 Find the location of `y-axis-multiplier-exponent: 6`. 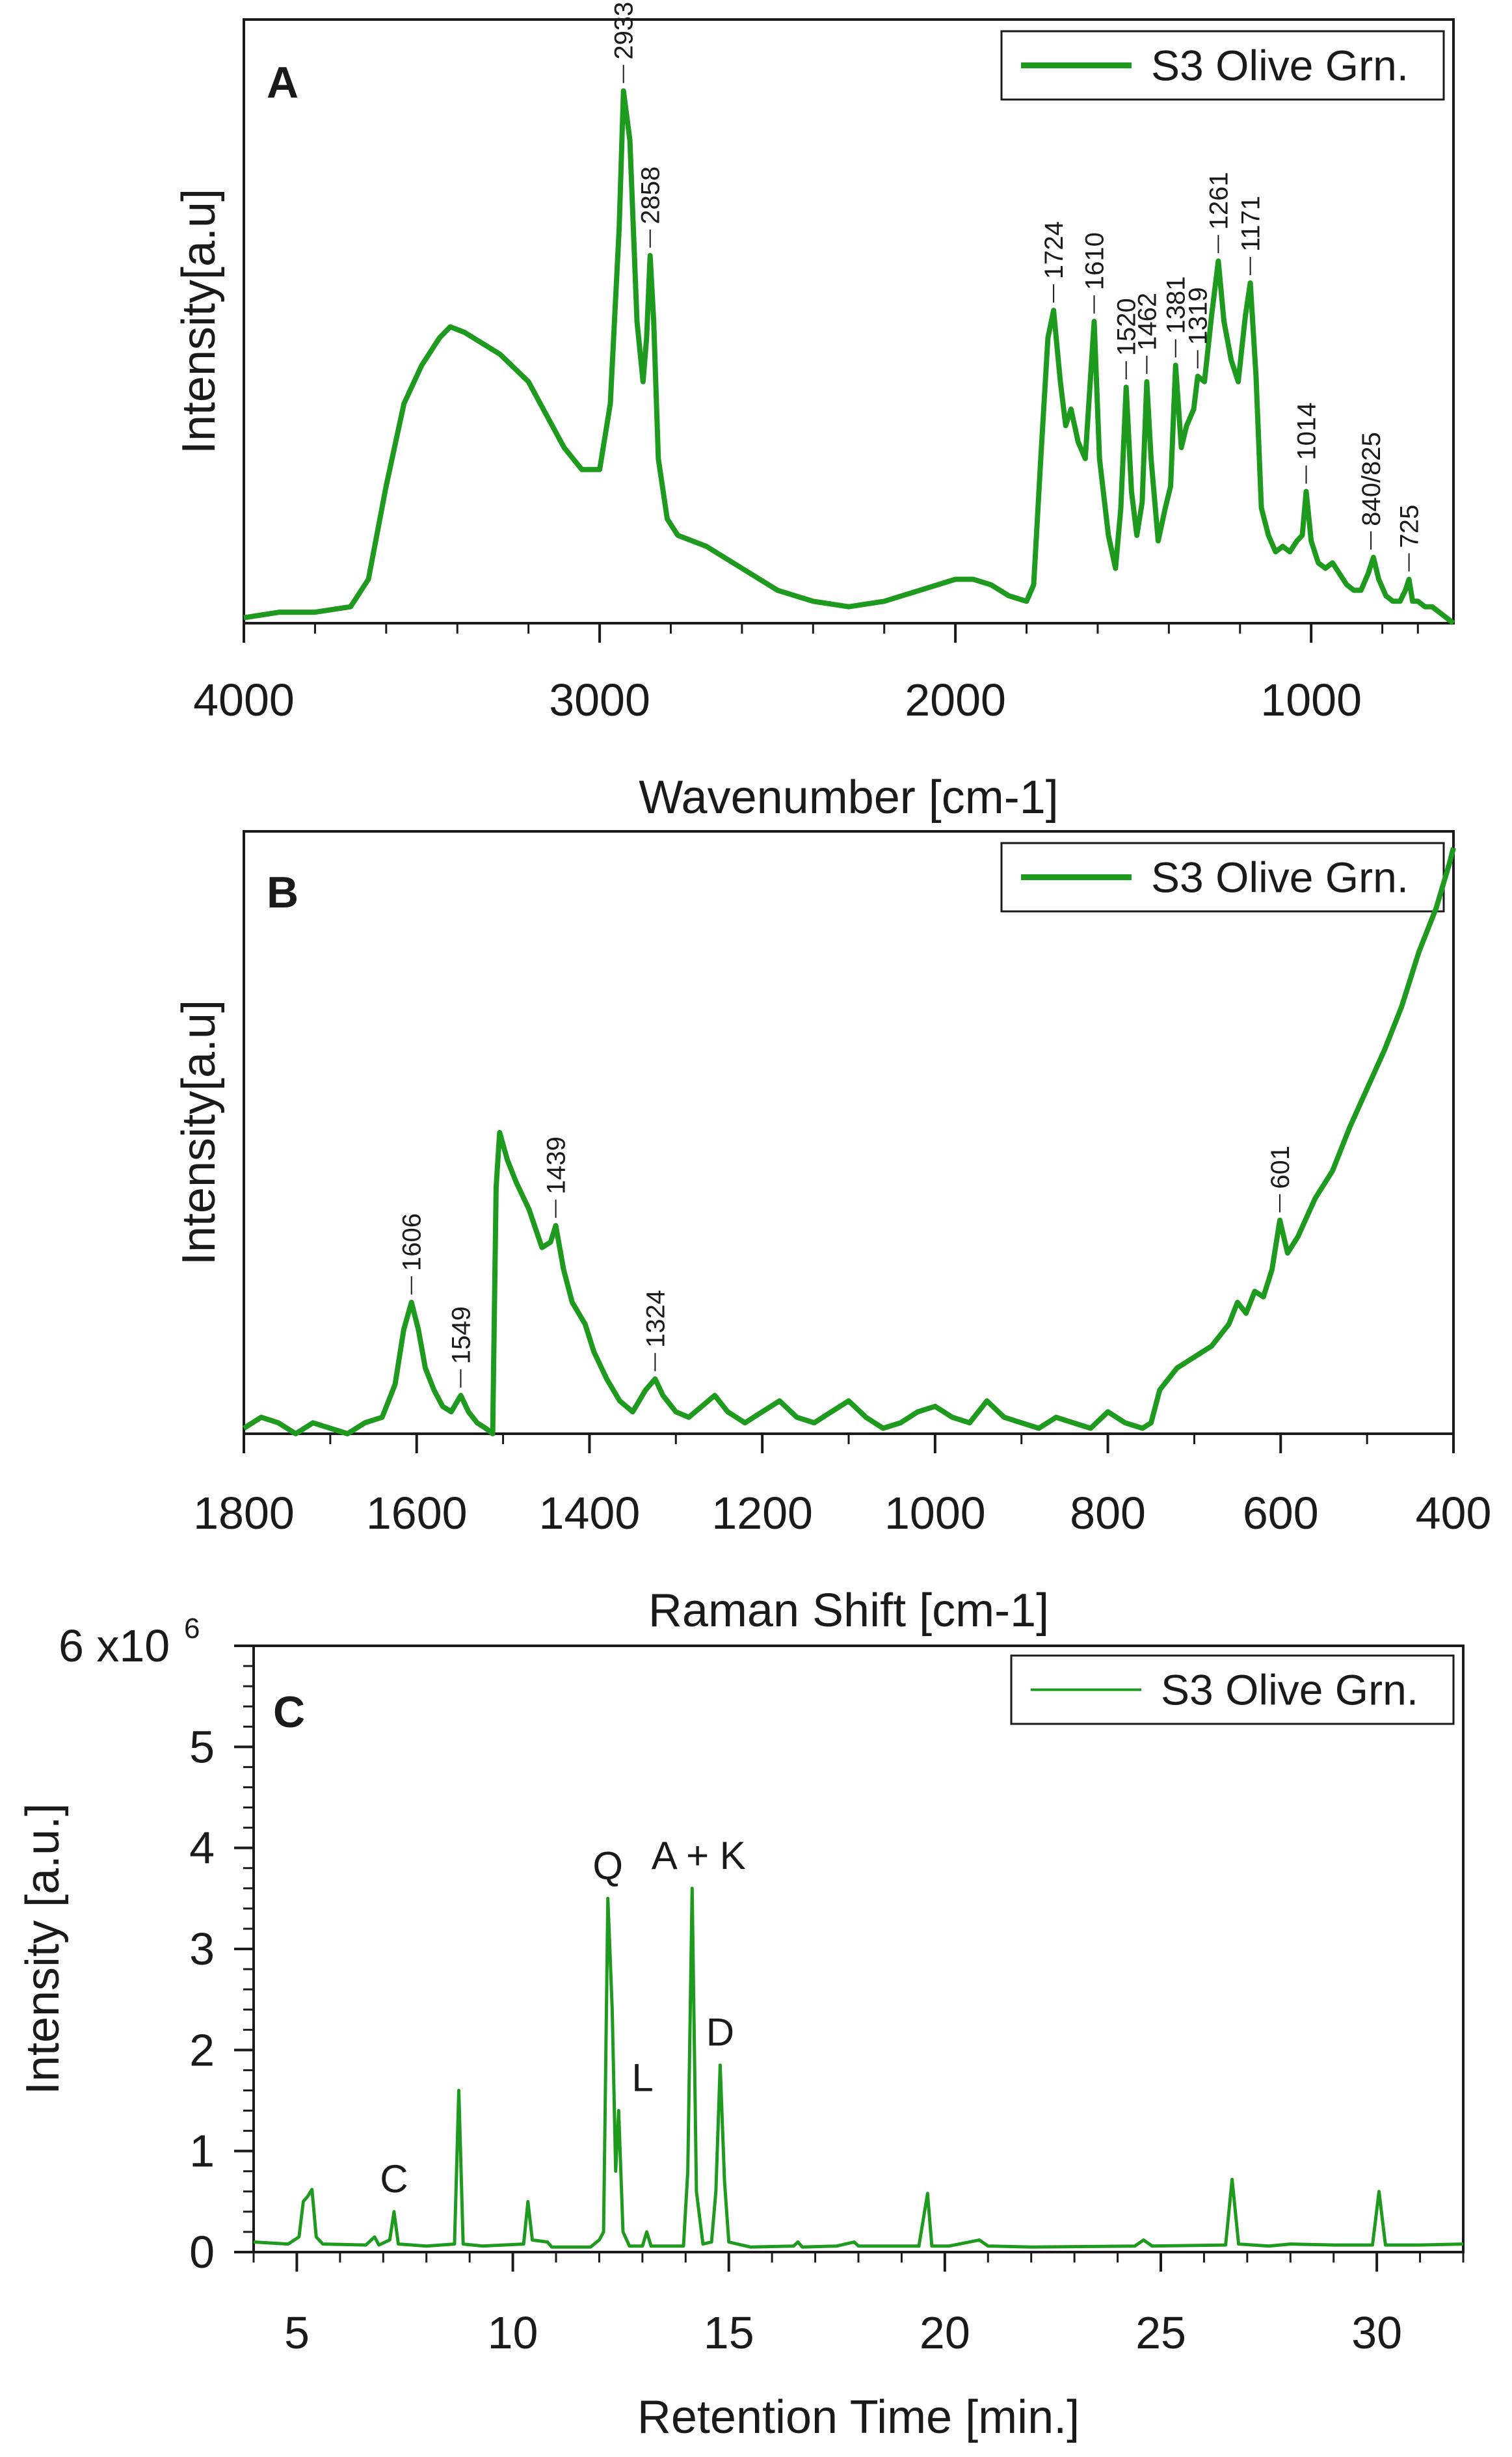

y-axis-multiplier-exponent: 6 is located at coordinates (192, 1629).